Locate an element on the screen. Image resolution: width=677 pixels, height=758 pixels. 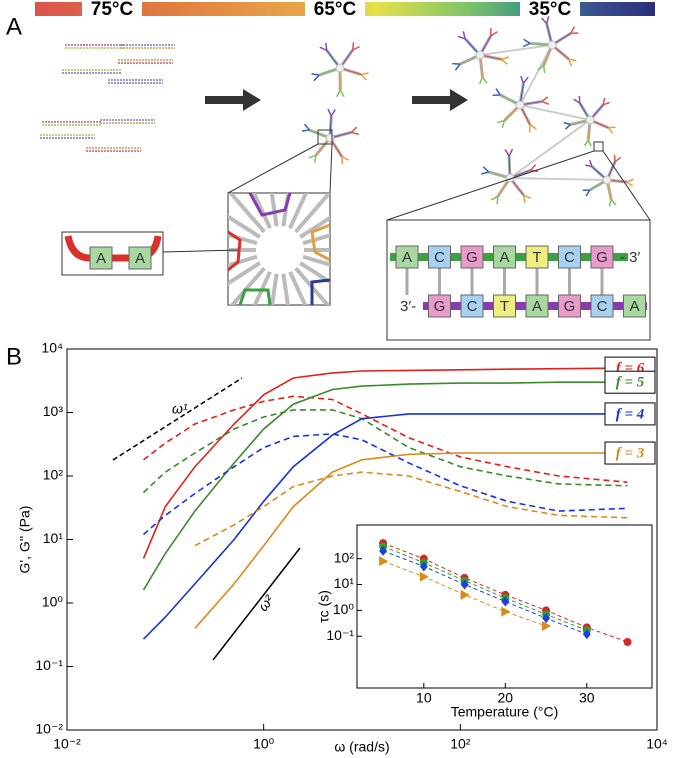
legend-box is located at coordinates (630, 414).